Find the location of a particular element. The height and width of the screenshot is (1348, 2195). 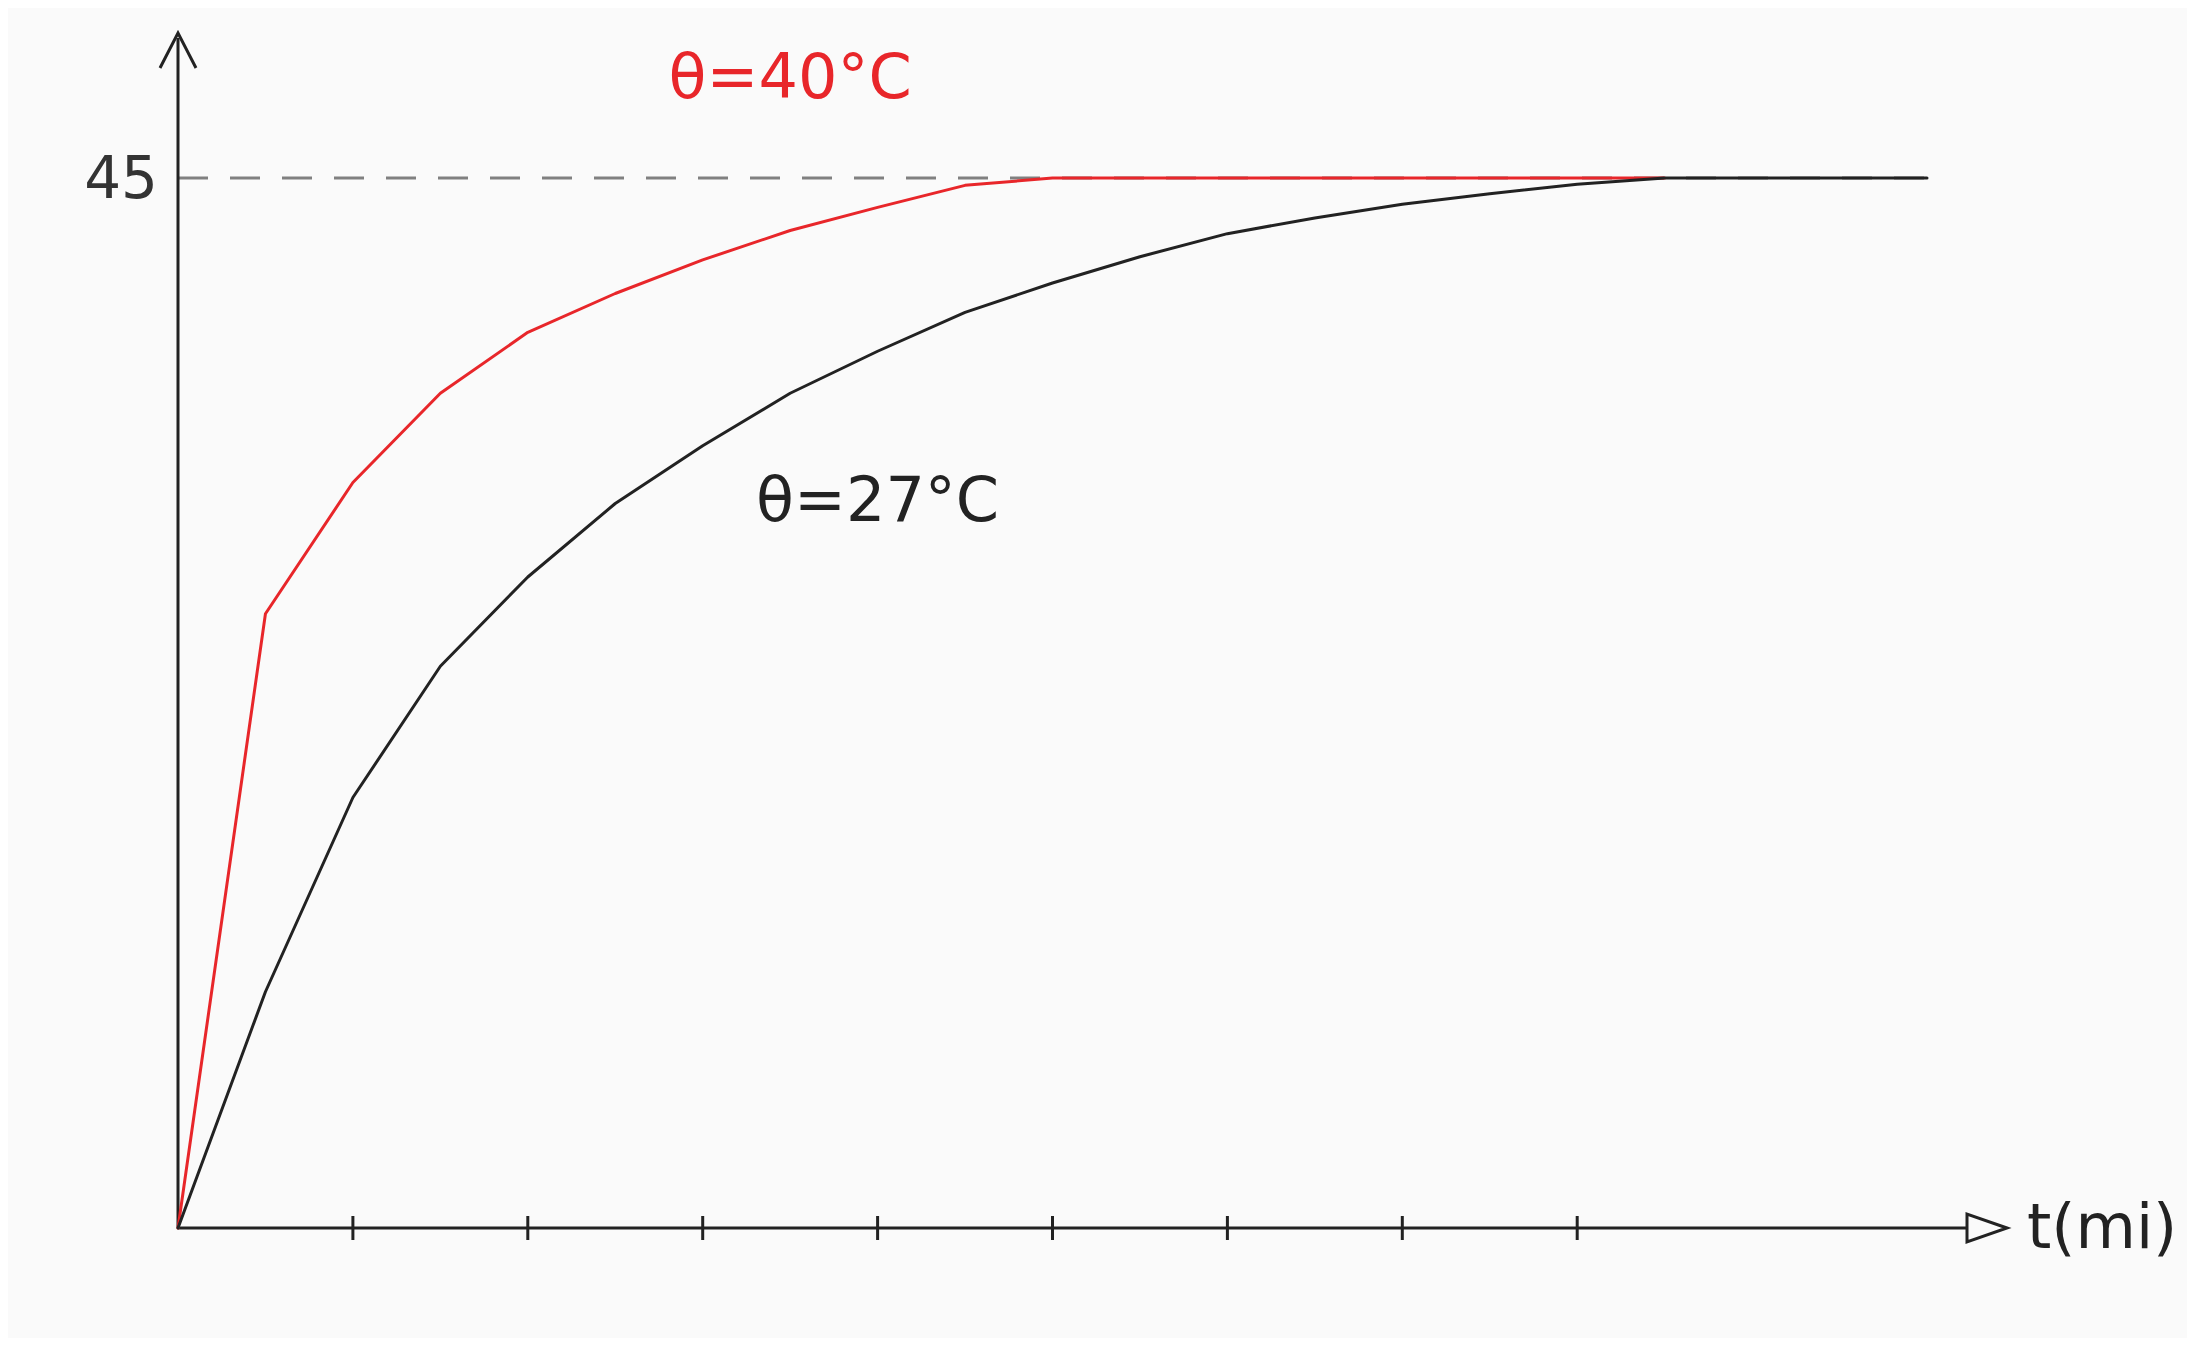

text: 45 is located at coordinates (121, 178).